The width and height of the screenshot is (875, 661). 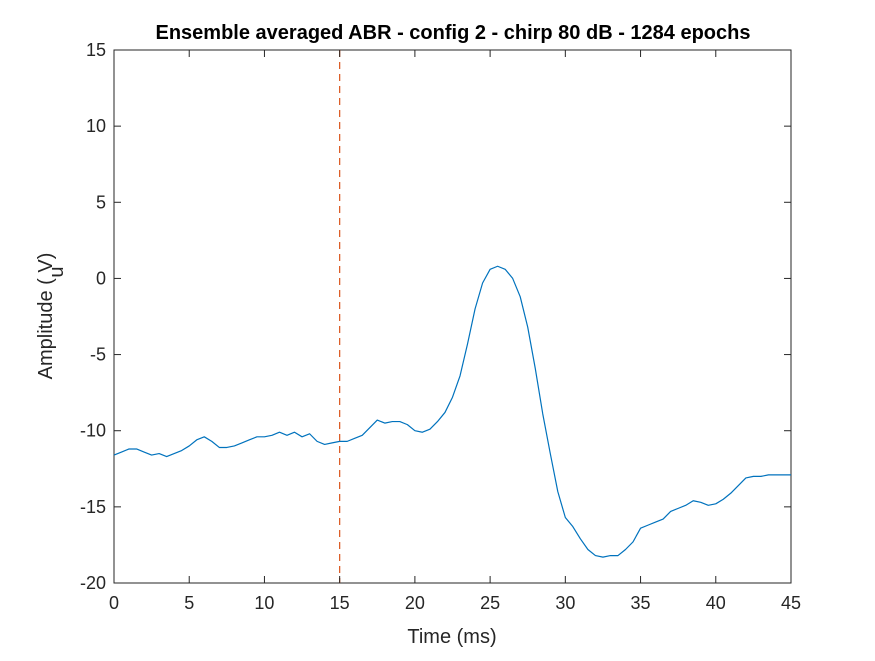 I want to click on y-tick-label: -20, so click(x=93, y=583).